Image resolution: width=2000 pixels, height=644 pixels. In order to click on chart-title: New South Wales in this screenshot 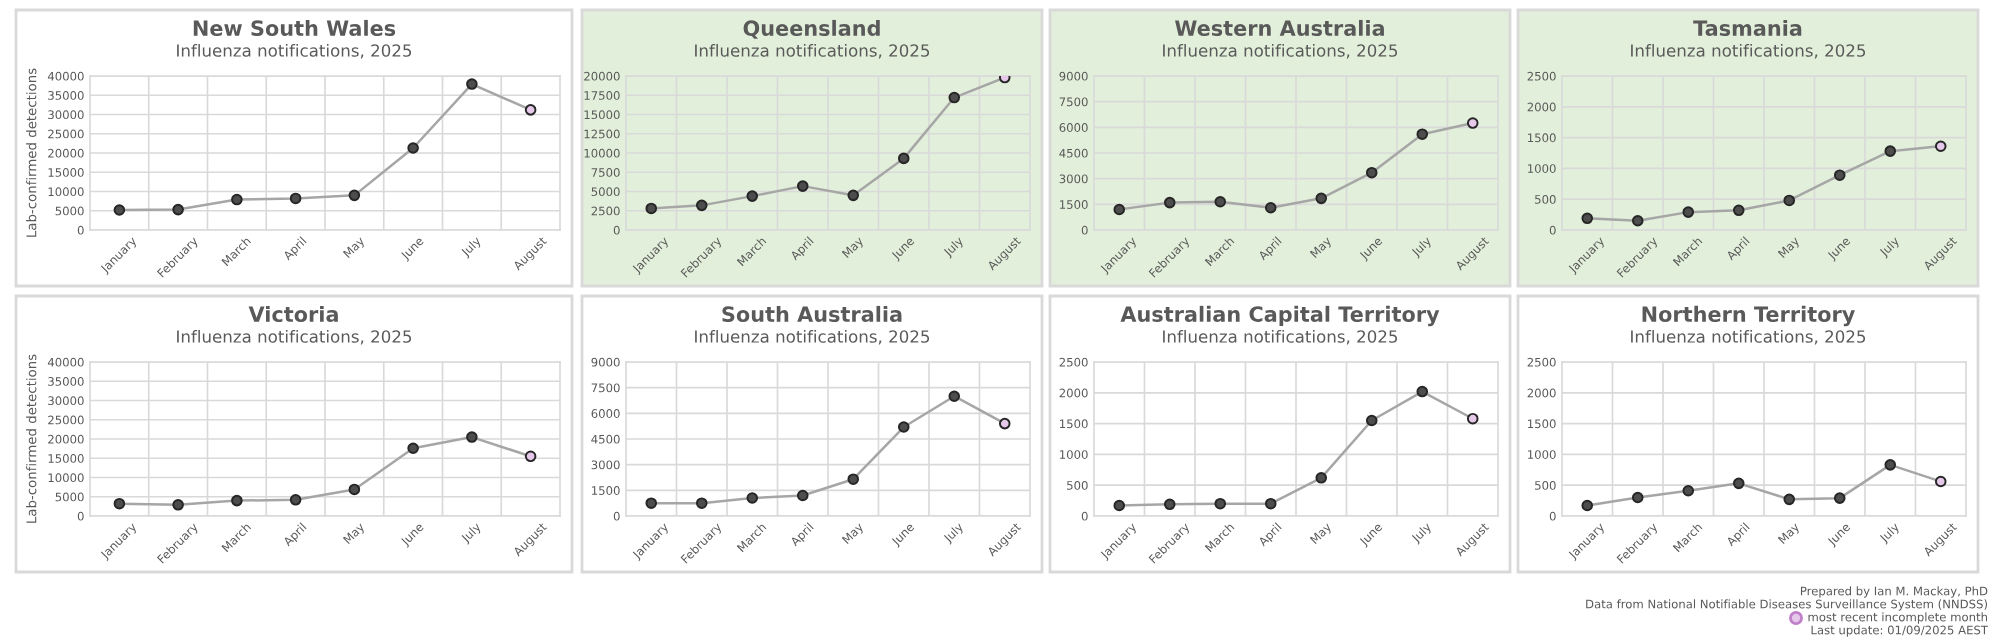, I will do `click(294, 28)`.